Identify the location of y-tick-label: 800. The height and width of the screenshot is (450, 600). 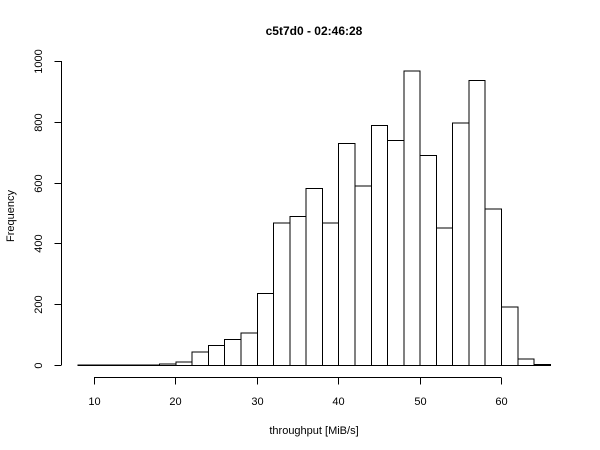
(39, 122).